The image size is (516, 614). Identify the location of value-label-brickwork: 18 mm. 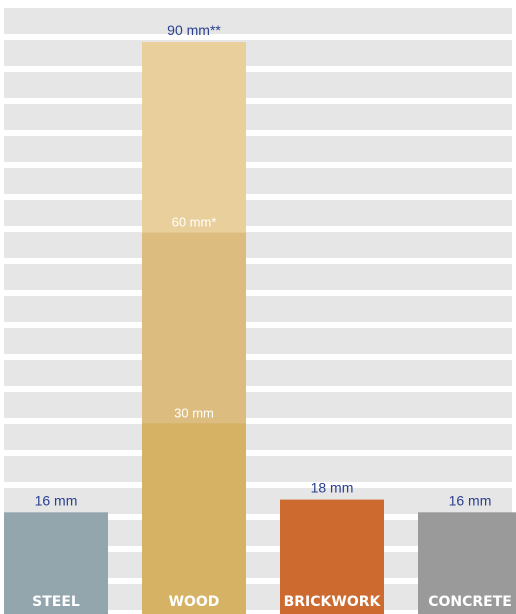
(332, 488).